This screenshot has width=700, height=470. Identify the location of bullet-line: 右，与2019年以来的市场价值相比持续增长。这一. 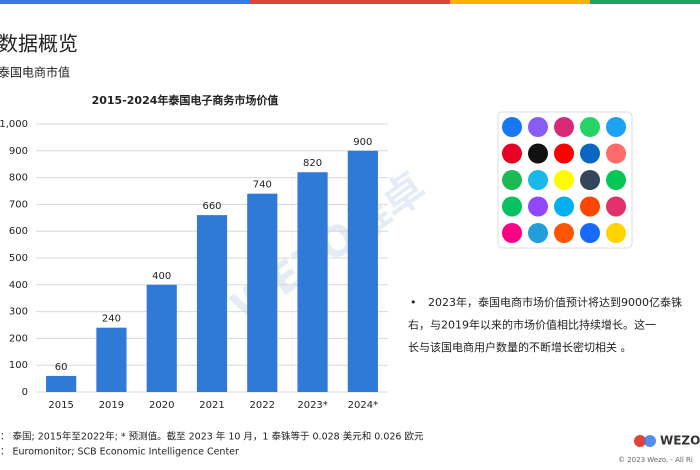
(532, 325).